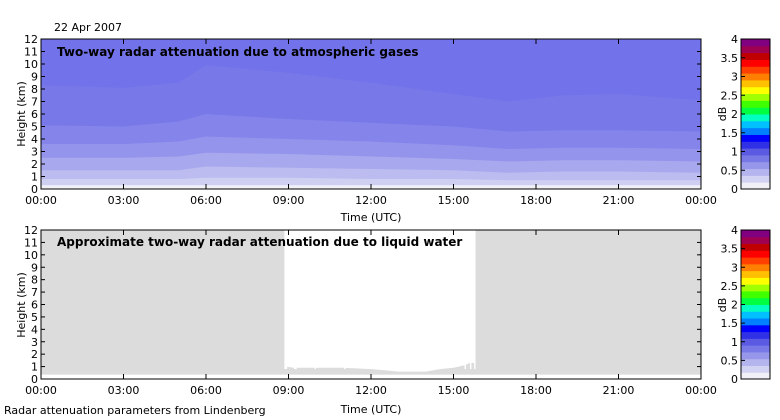 Image resolution: width=780 pixels, height=420 pixels. I want to click on panel1-colorbar: 0 0.5 1 1.5 2 2.5 3 3.5 4, so click(746, 114).